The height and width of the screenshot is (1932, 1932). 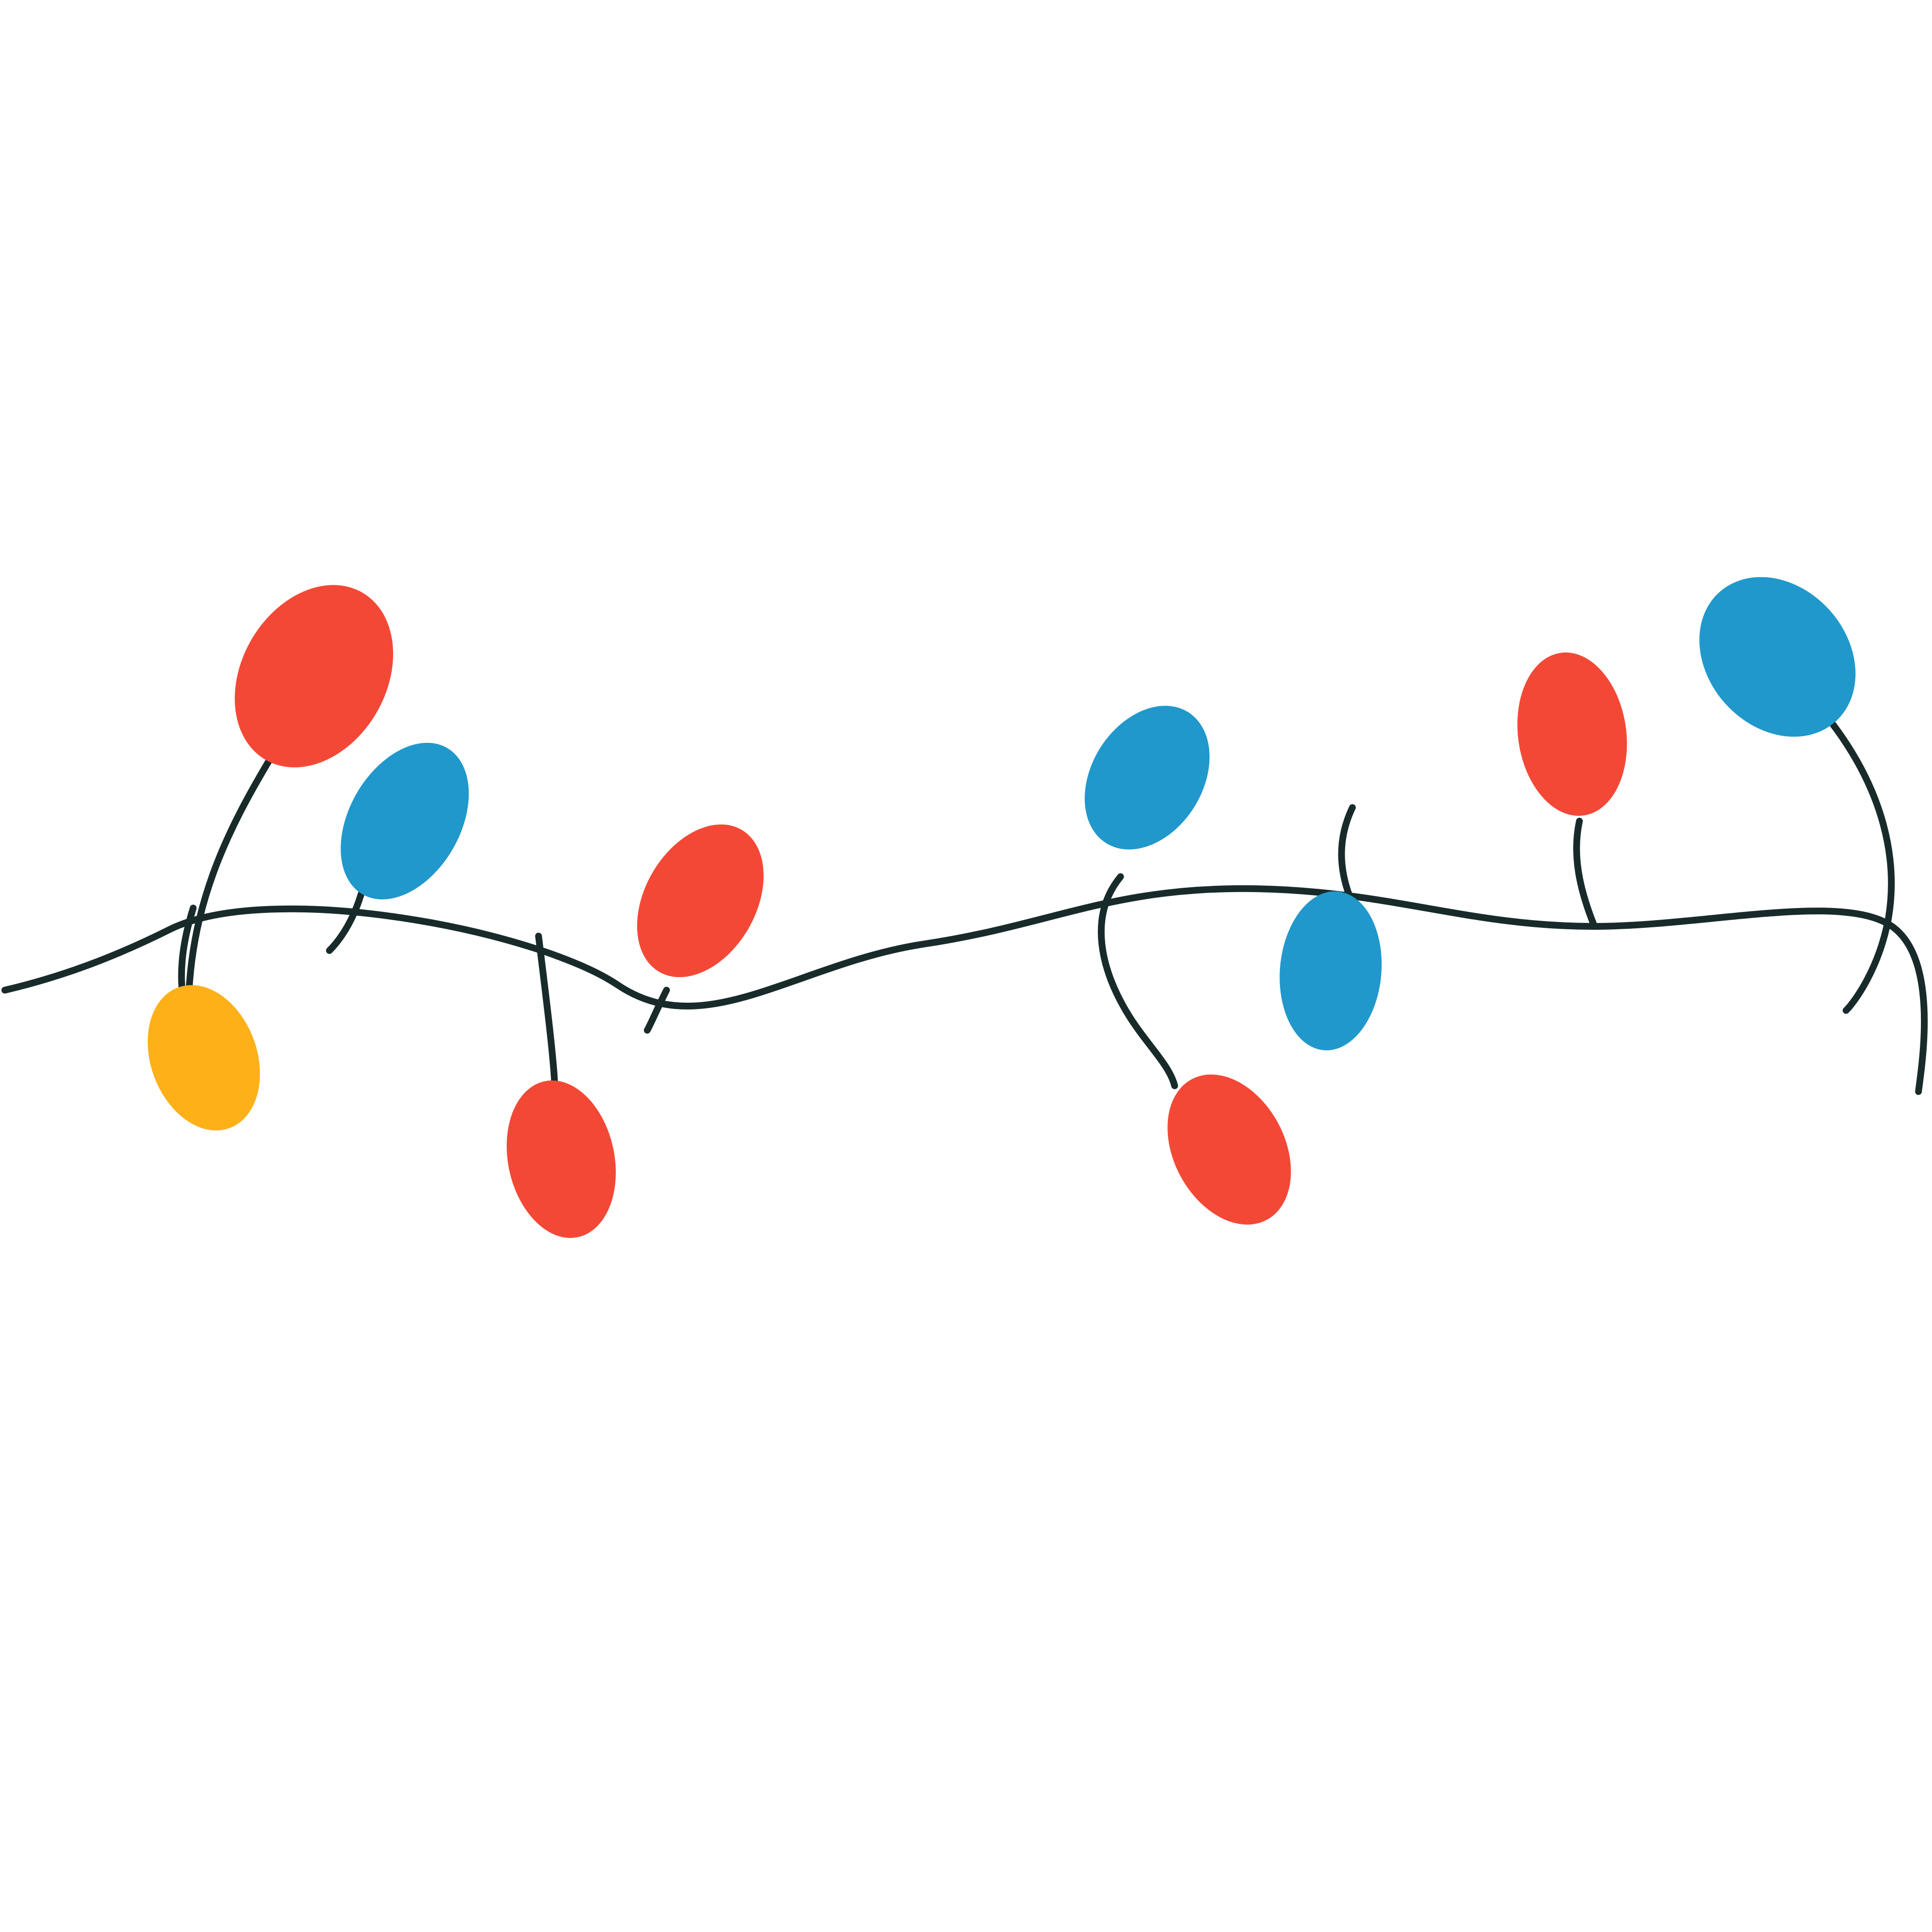 What do you see at coordinates (203, 1058) in the screenshot?
I see `yellow-light-bulb` at bounding box center [203, 1058].